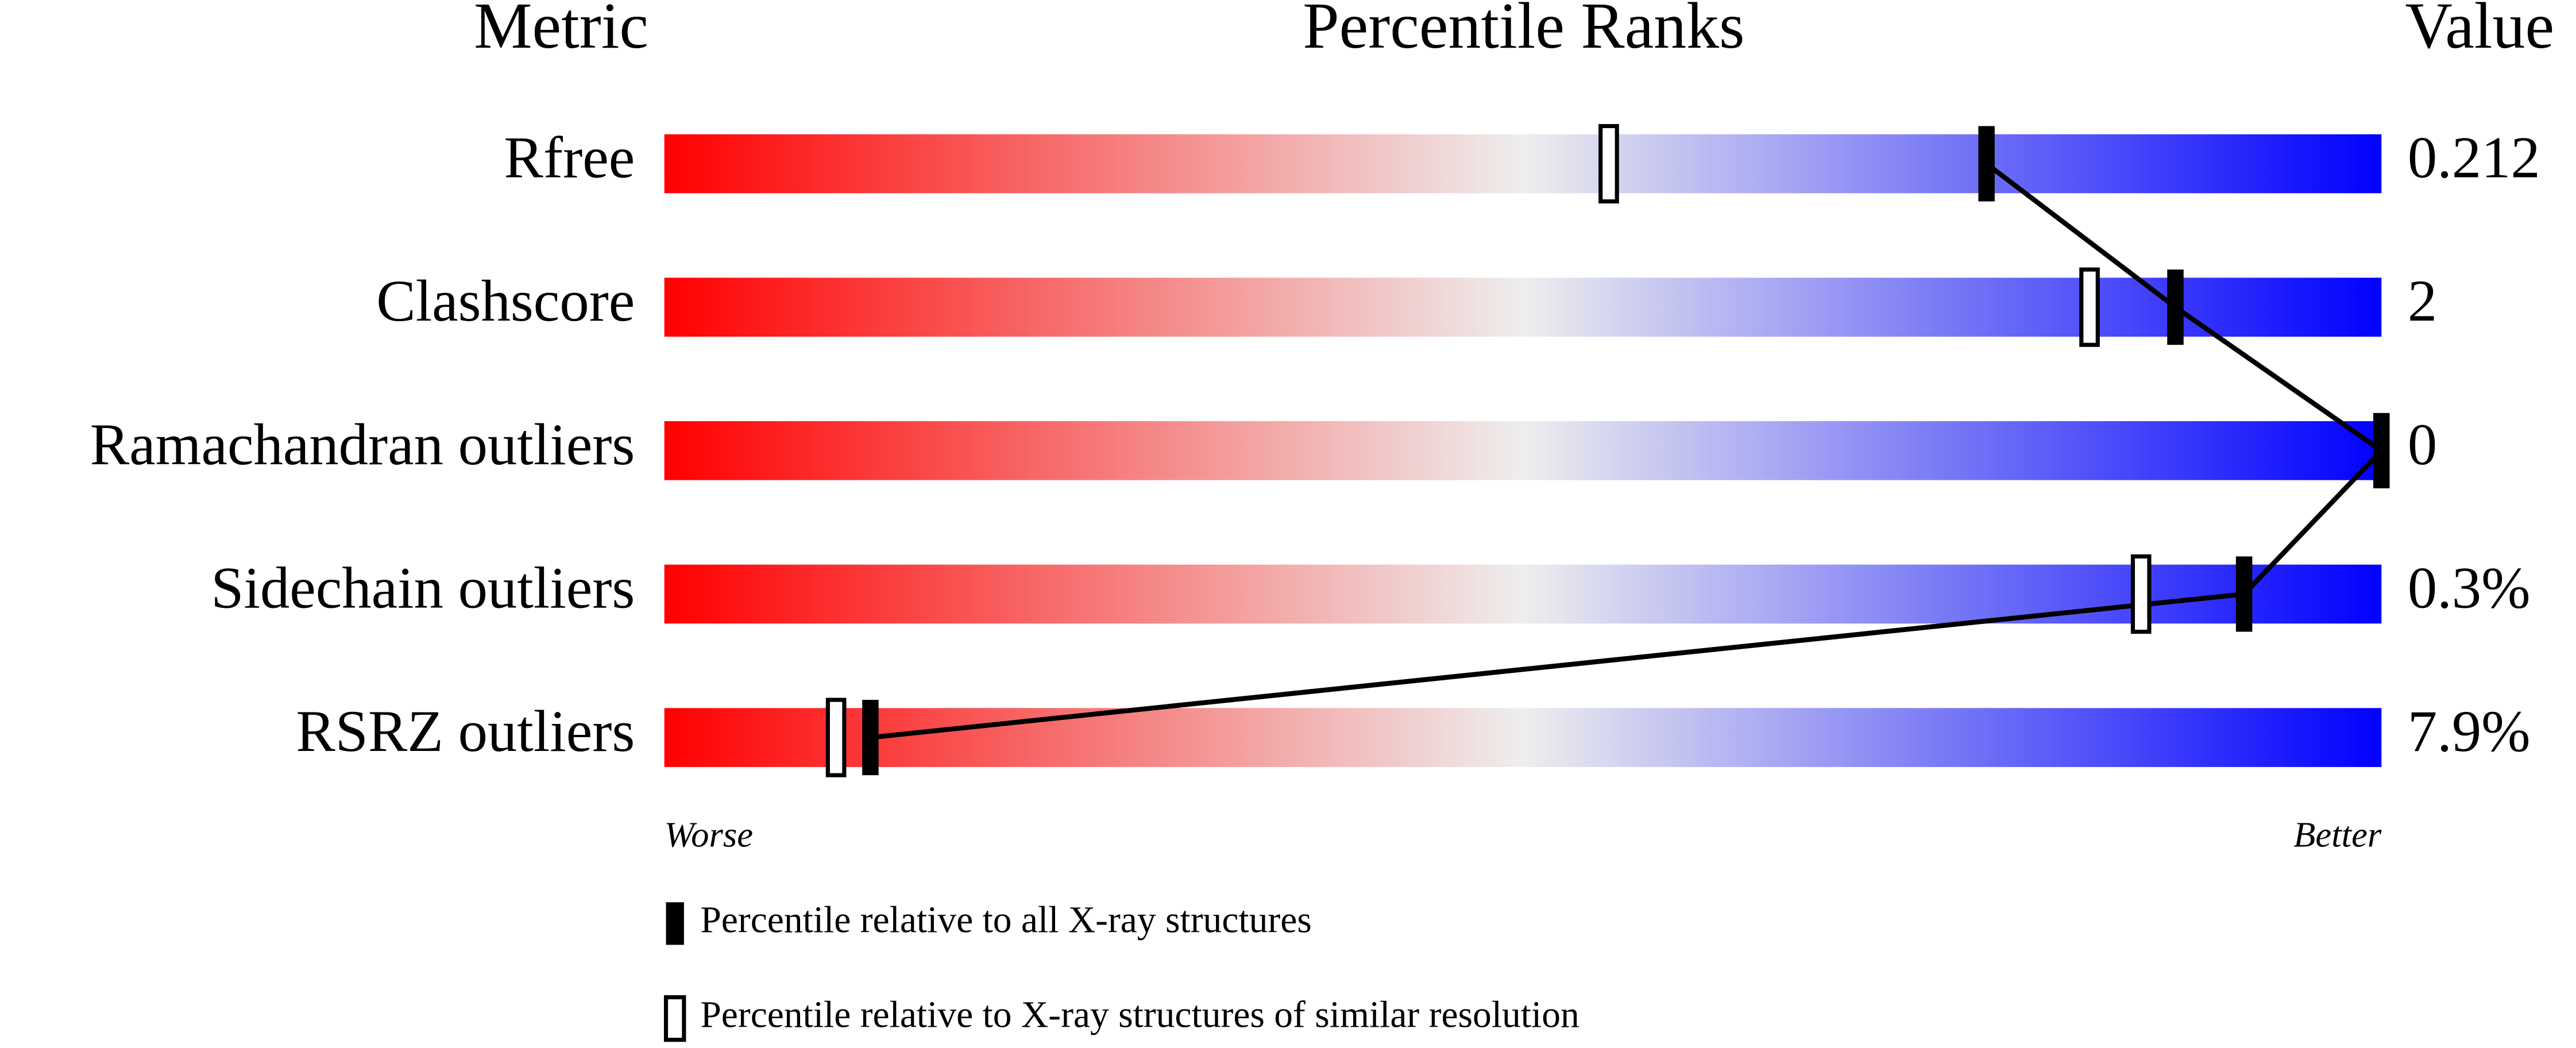 The image size is (2576, 1048). I want to click on metric-label: Clashscore, so click(505, 301).